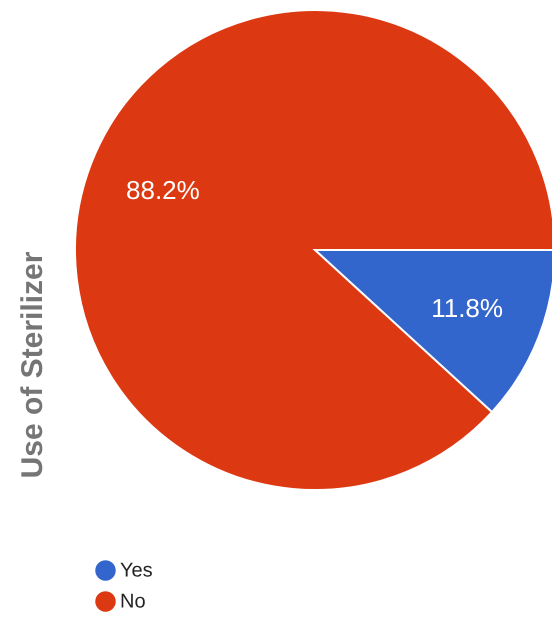 The height and width of the screenshot is (623, 552). What do you see at coordinates (467, 308) in the screenshot?
I see `data-label: 11.8%` at bounding box center [467, 308].